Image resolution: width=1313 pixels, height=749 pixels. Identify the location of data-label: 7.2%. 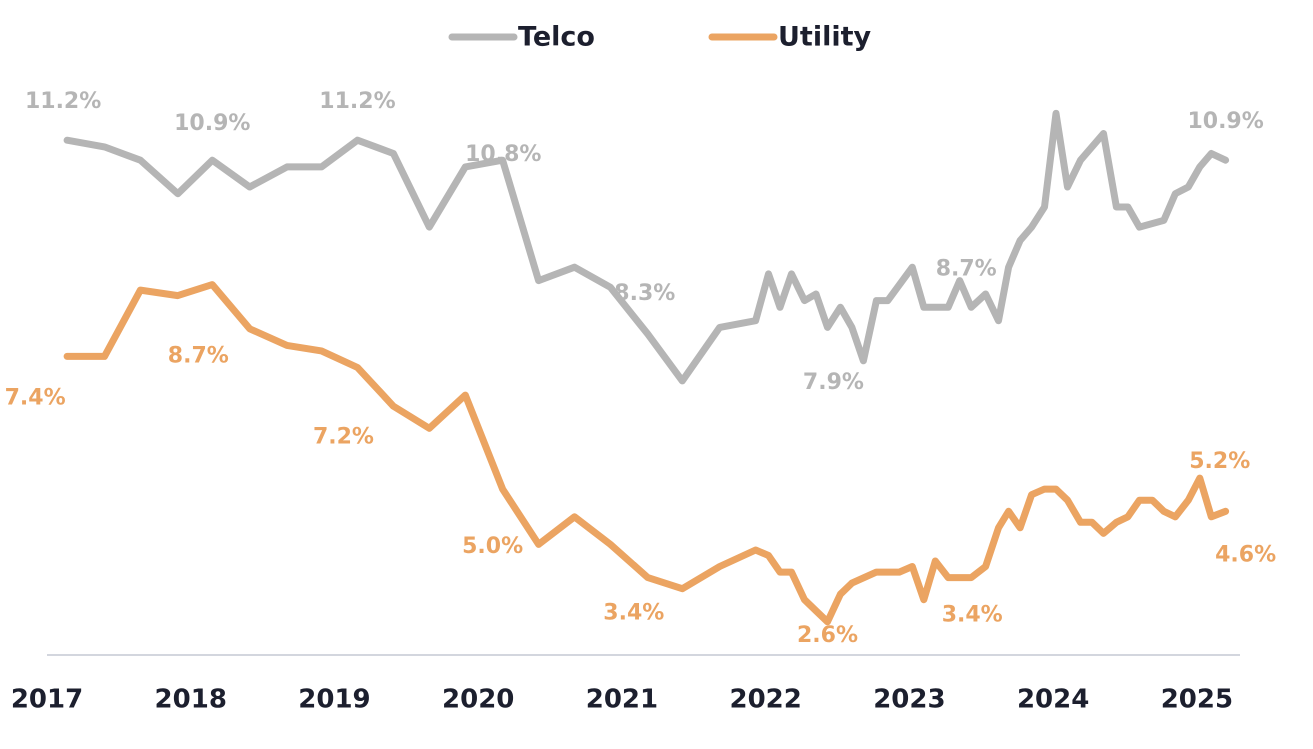
(343, 437).